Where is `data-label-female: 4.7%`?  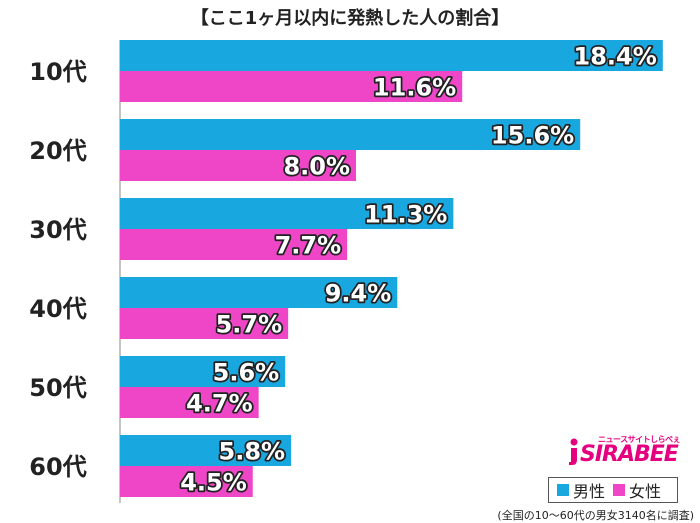 data-label-female: 4.7% is located at coordinates (219, 404).